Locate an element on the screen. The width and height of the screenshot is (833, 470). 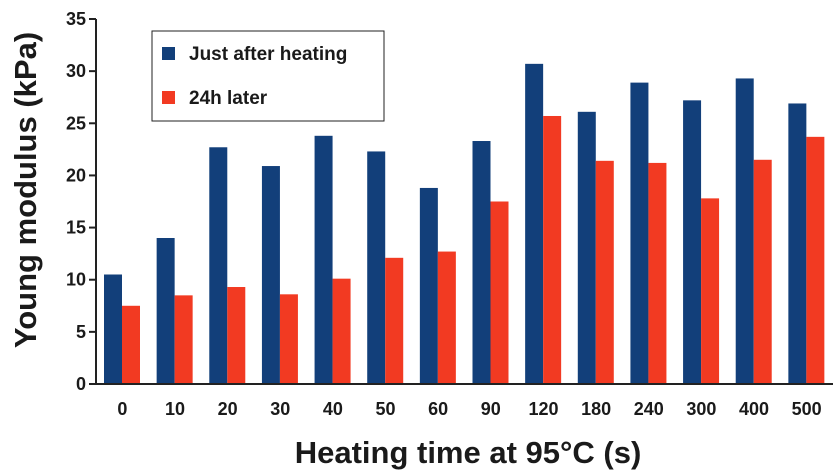
y-tick-label: 10 is located at coordinates (76, 280).